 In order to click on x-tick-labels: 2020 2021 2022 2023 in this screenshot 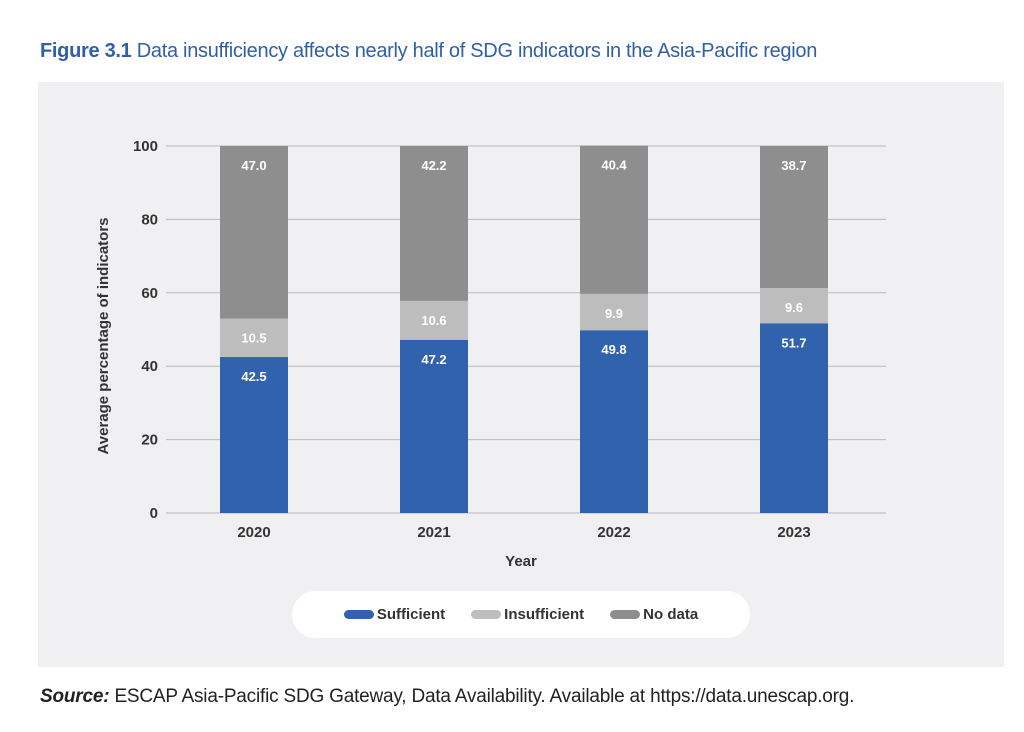, I will do `click(523, 532)`.